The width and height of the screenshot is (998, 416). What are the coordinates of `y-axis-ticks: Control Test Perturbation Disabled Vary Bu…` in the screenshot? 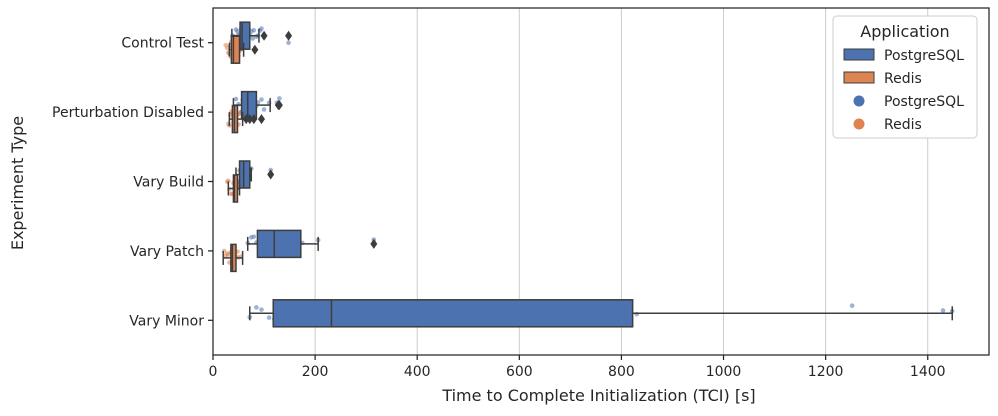 It's located at (132, 182).